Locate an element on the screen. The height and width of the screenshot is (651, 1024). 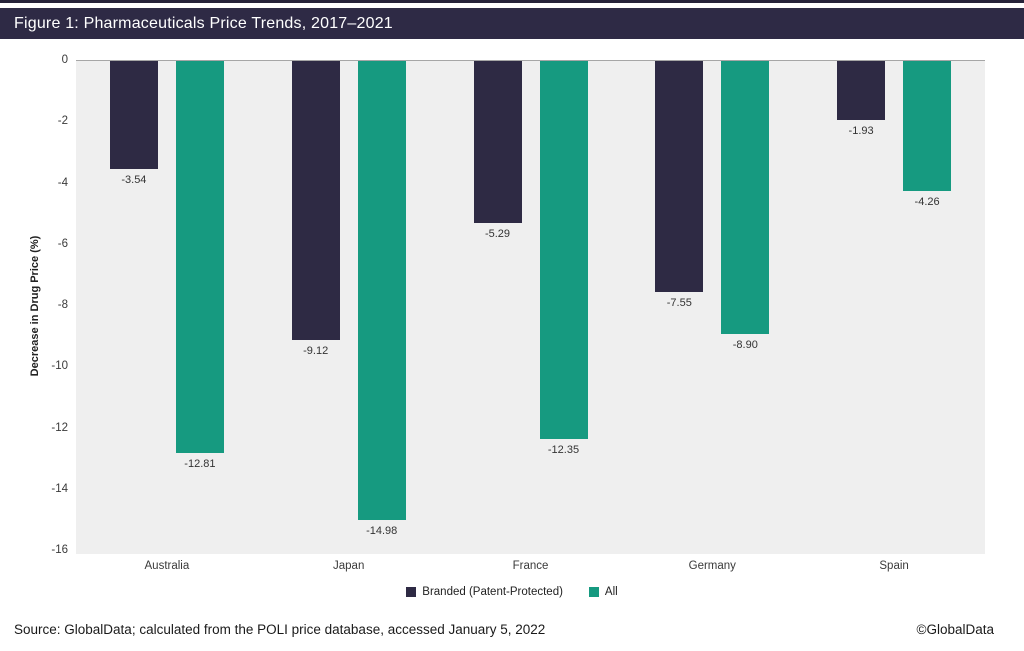
copyright-text: ©GlobalData is located at coordinates (955, 629).